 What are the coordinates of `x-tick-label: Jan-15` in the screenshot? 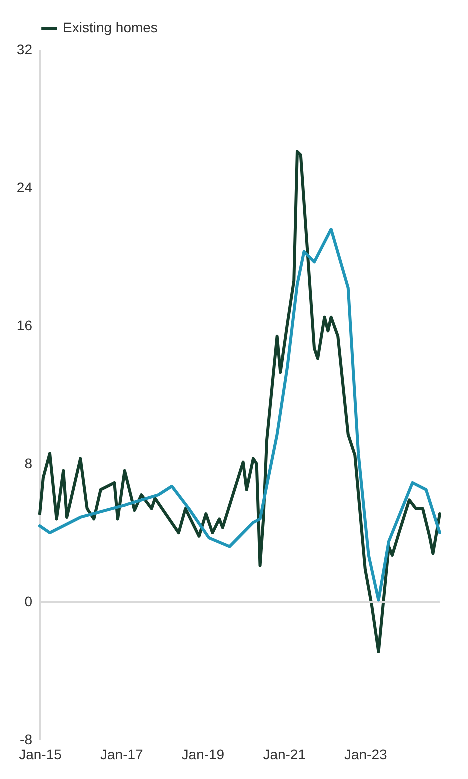 It's located at (40, 754).